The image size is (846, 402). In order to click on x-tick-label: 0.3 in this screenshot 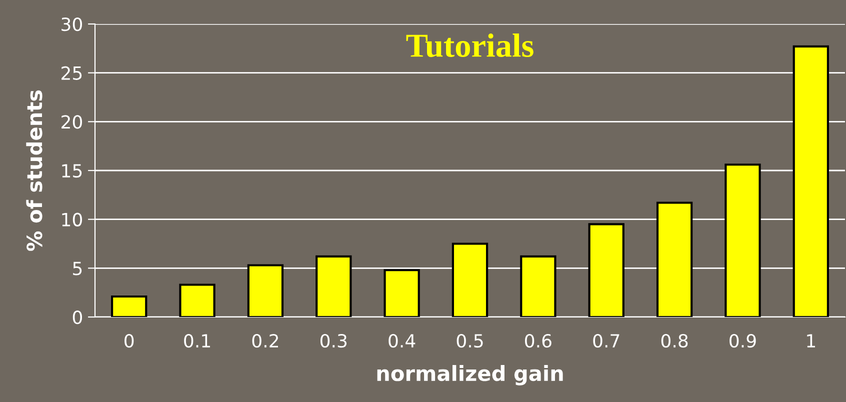, I will do `click(333, 341)`.